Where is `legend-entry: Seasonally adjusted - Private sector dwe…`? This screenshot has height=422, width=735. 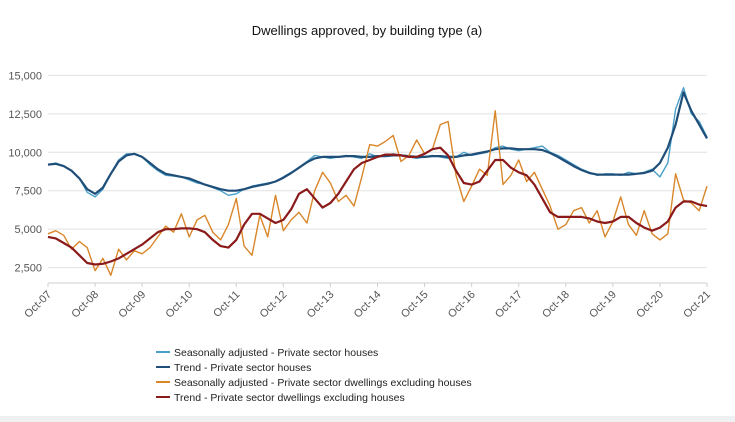 legend-entry: Seasonally adjusted - Private sector dwe… is located at coordinates (323, 383).